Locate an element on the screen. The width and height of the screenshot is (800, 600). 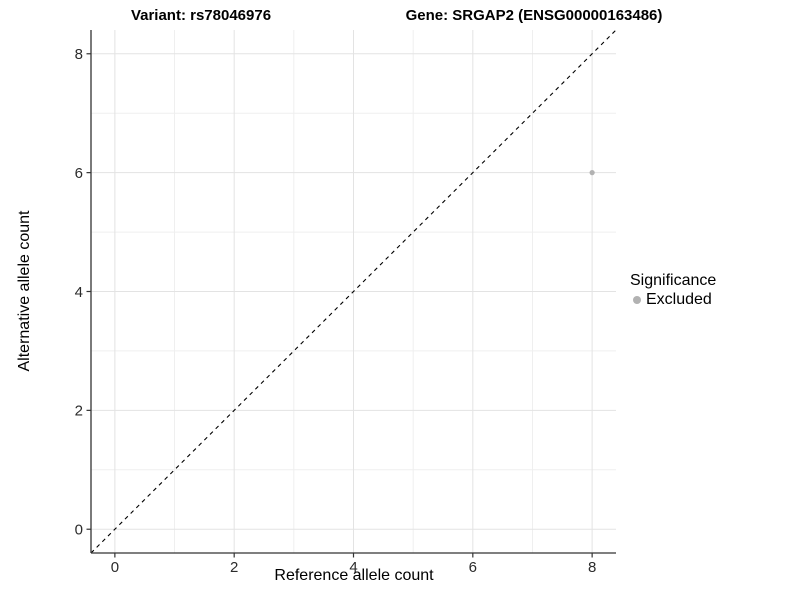
legend-title: Significance is located at coordinates (673, 280).